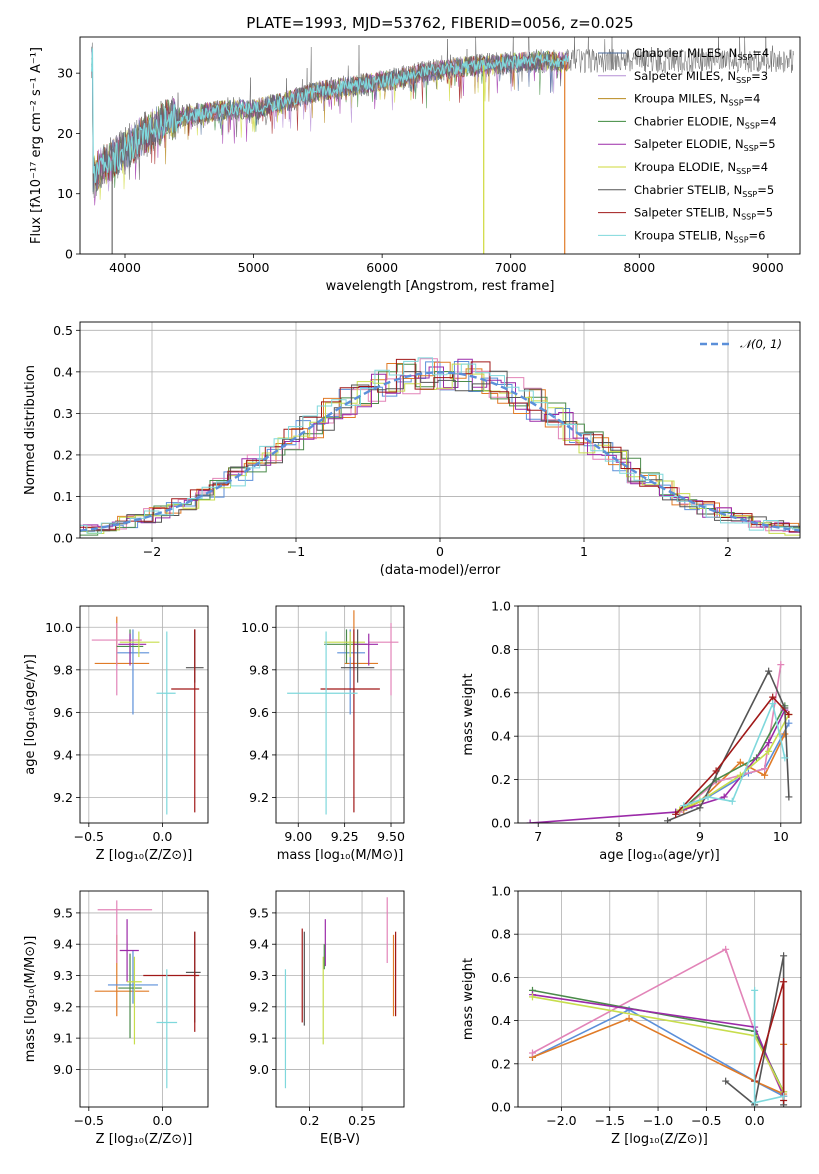 The height and width of the screenshot is (1174, 819). Describe the element at coordinates (685, 53) in the screenshot. I see `legend-name: Chabrier MILES, N` at that location.